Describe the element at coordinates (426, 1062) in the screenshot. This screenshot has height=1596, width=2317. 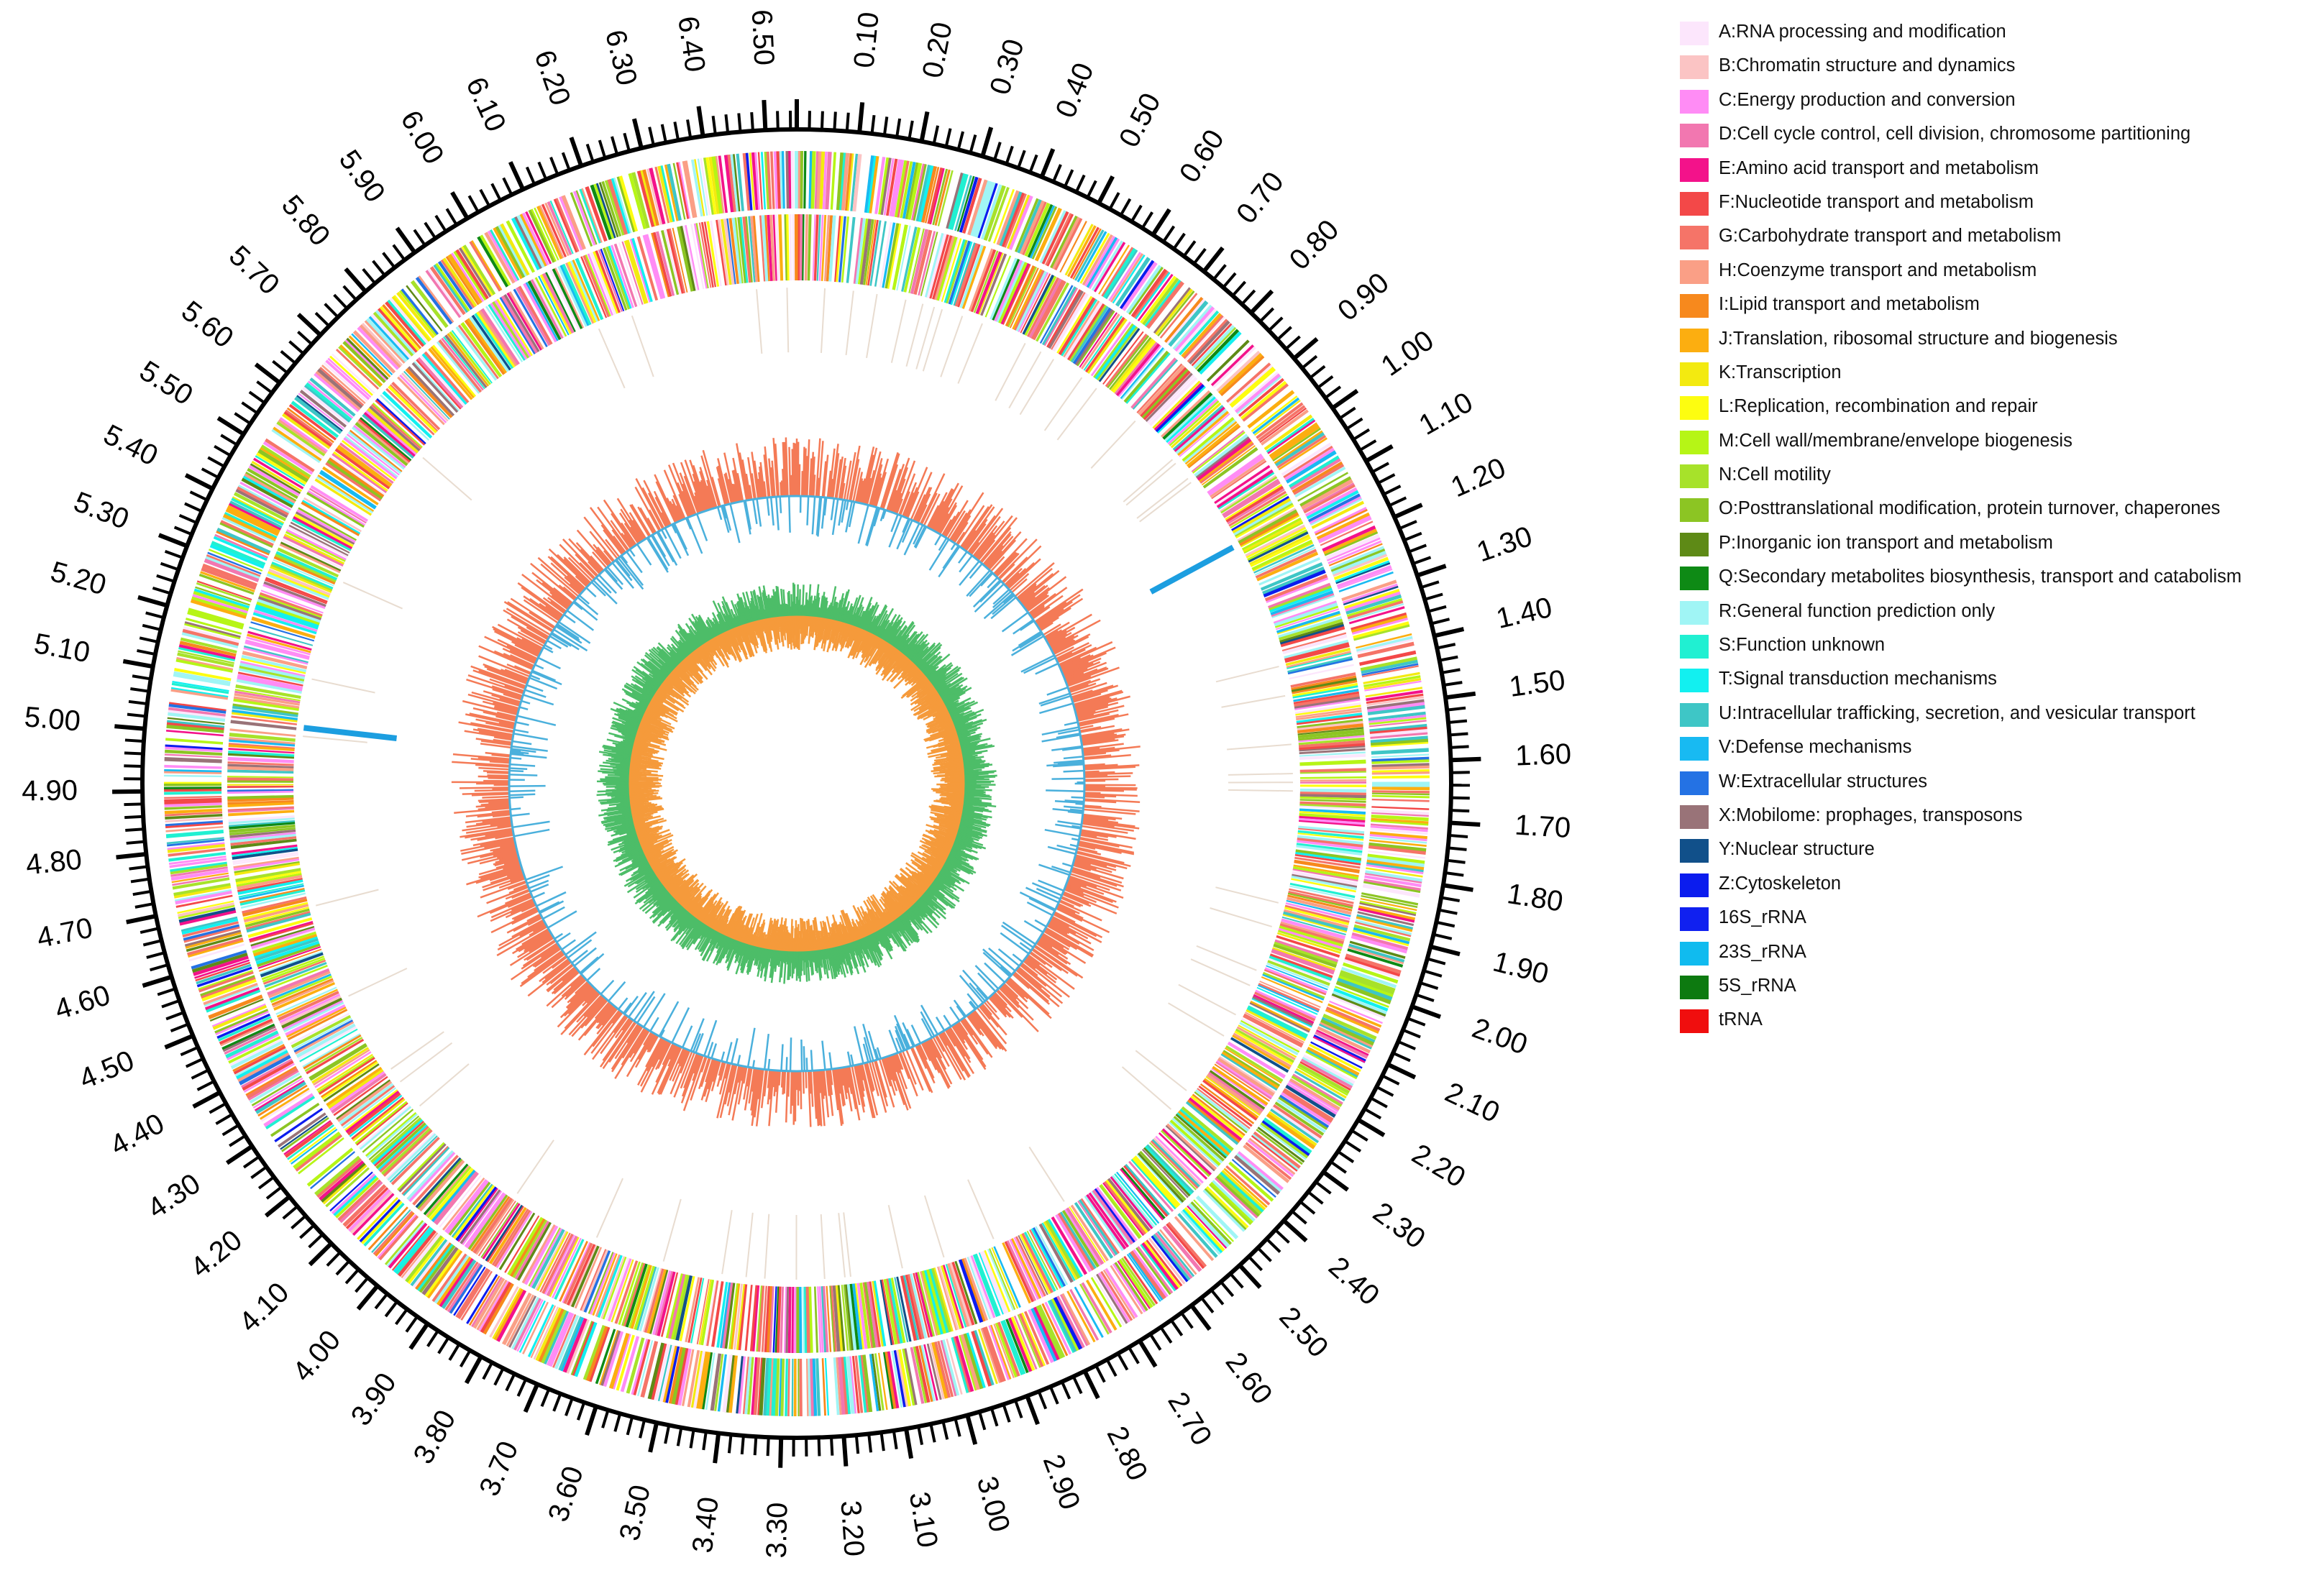
I see `trna-mark` at that location.